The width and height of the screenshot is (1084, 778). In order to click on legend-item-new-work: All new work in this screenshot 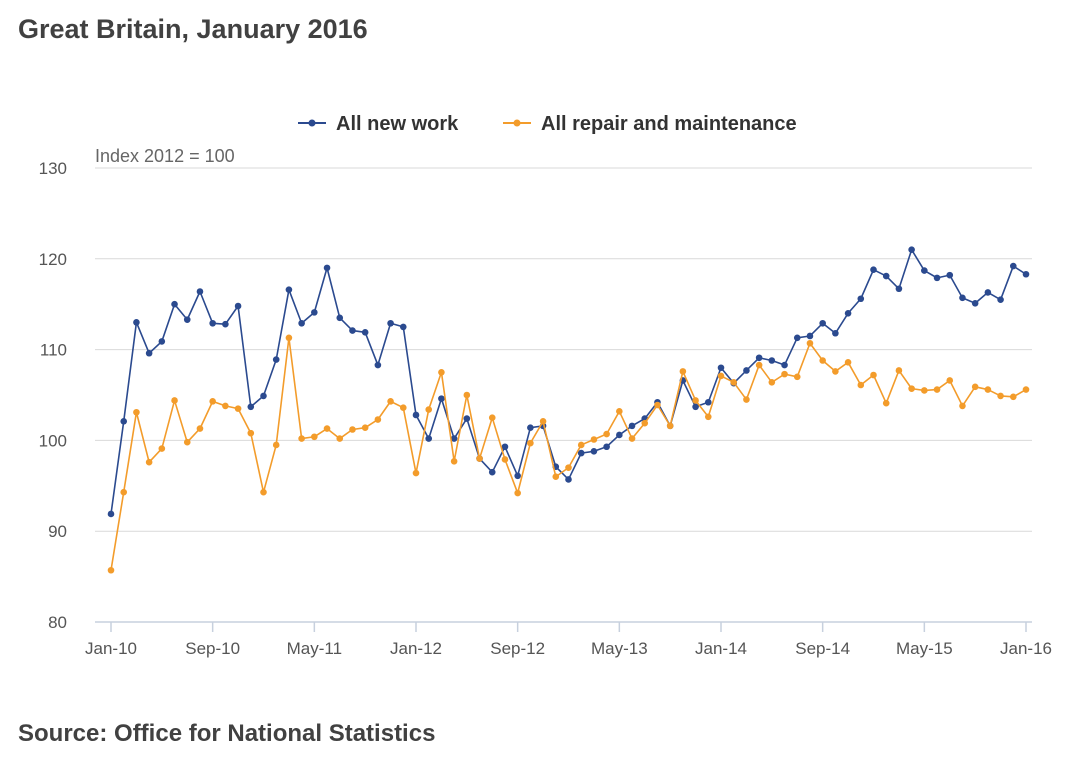, I will do `click(378, 124)`.